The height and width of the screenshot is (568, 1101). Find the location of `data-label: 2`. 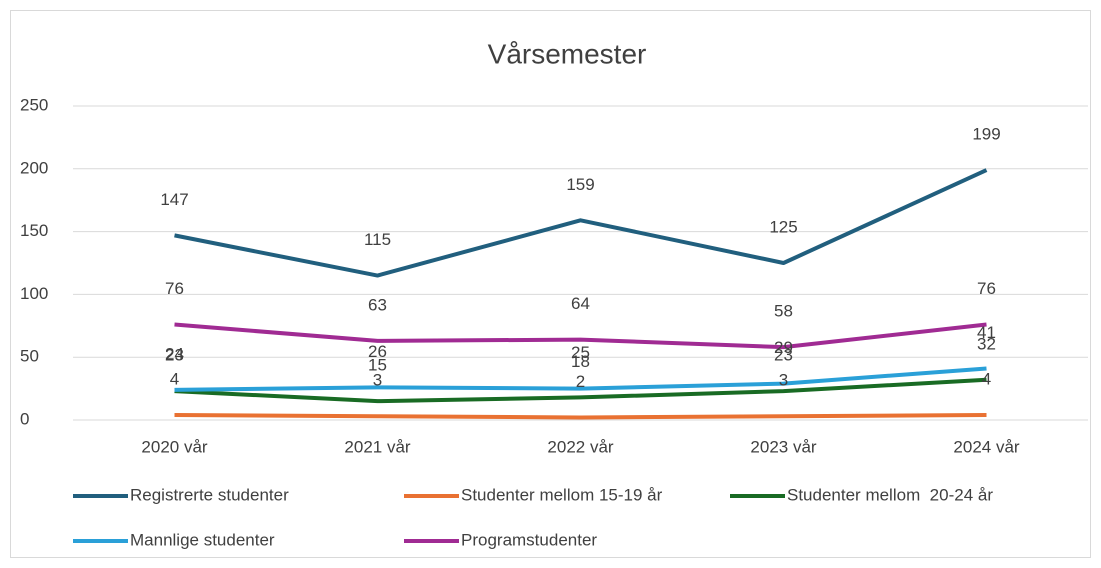

data-label: 2 is located at coordinates (580, 381).